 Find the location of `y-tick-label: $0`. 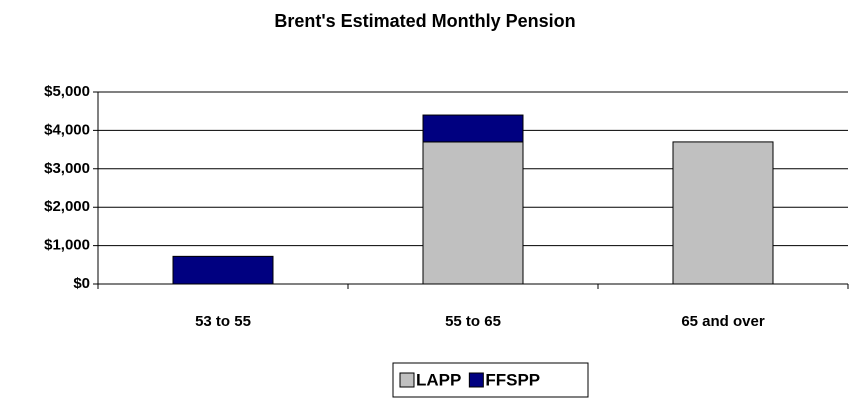

y-tick-label: $0 is located at coordinates (81, 283).